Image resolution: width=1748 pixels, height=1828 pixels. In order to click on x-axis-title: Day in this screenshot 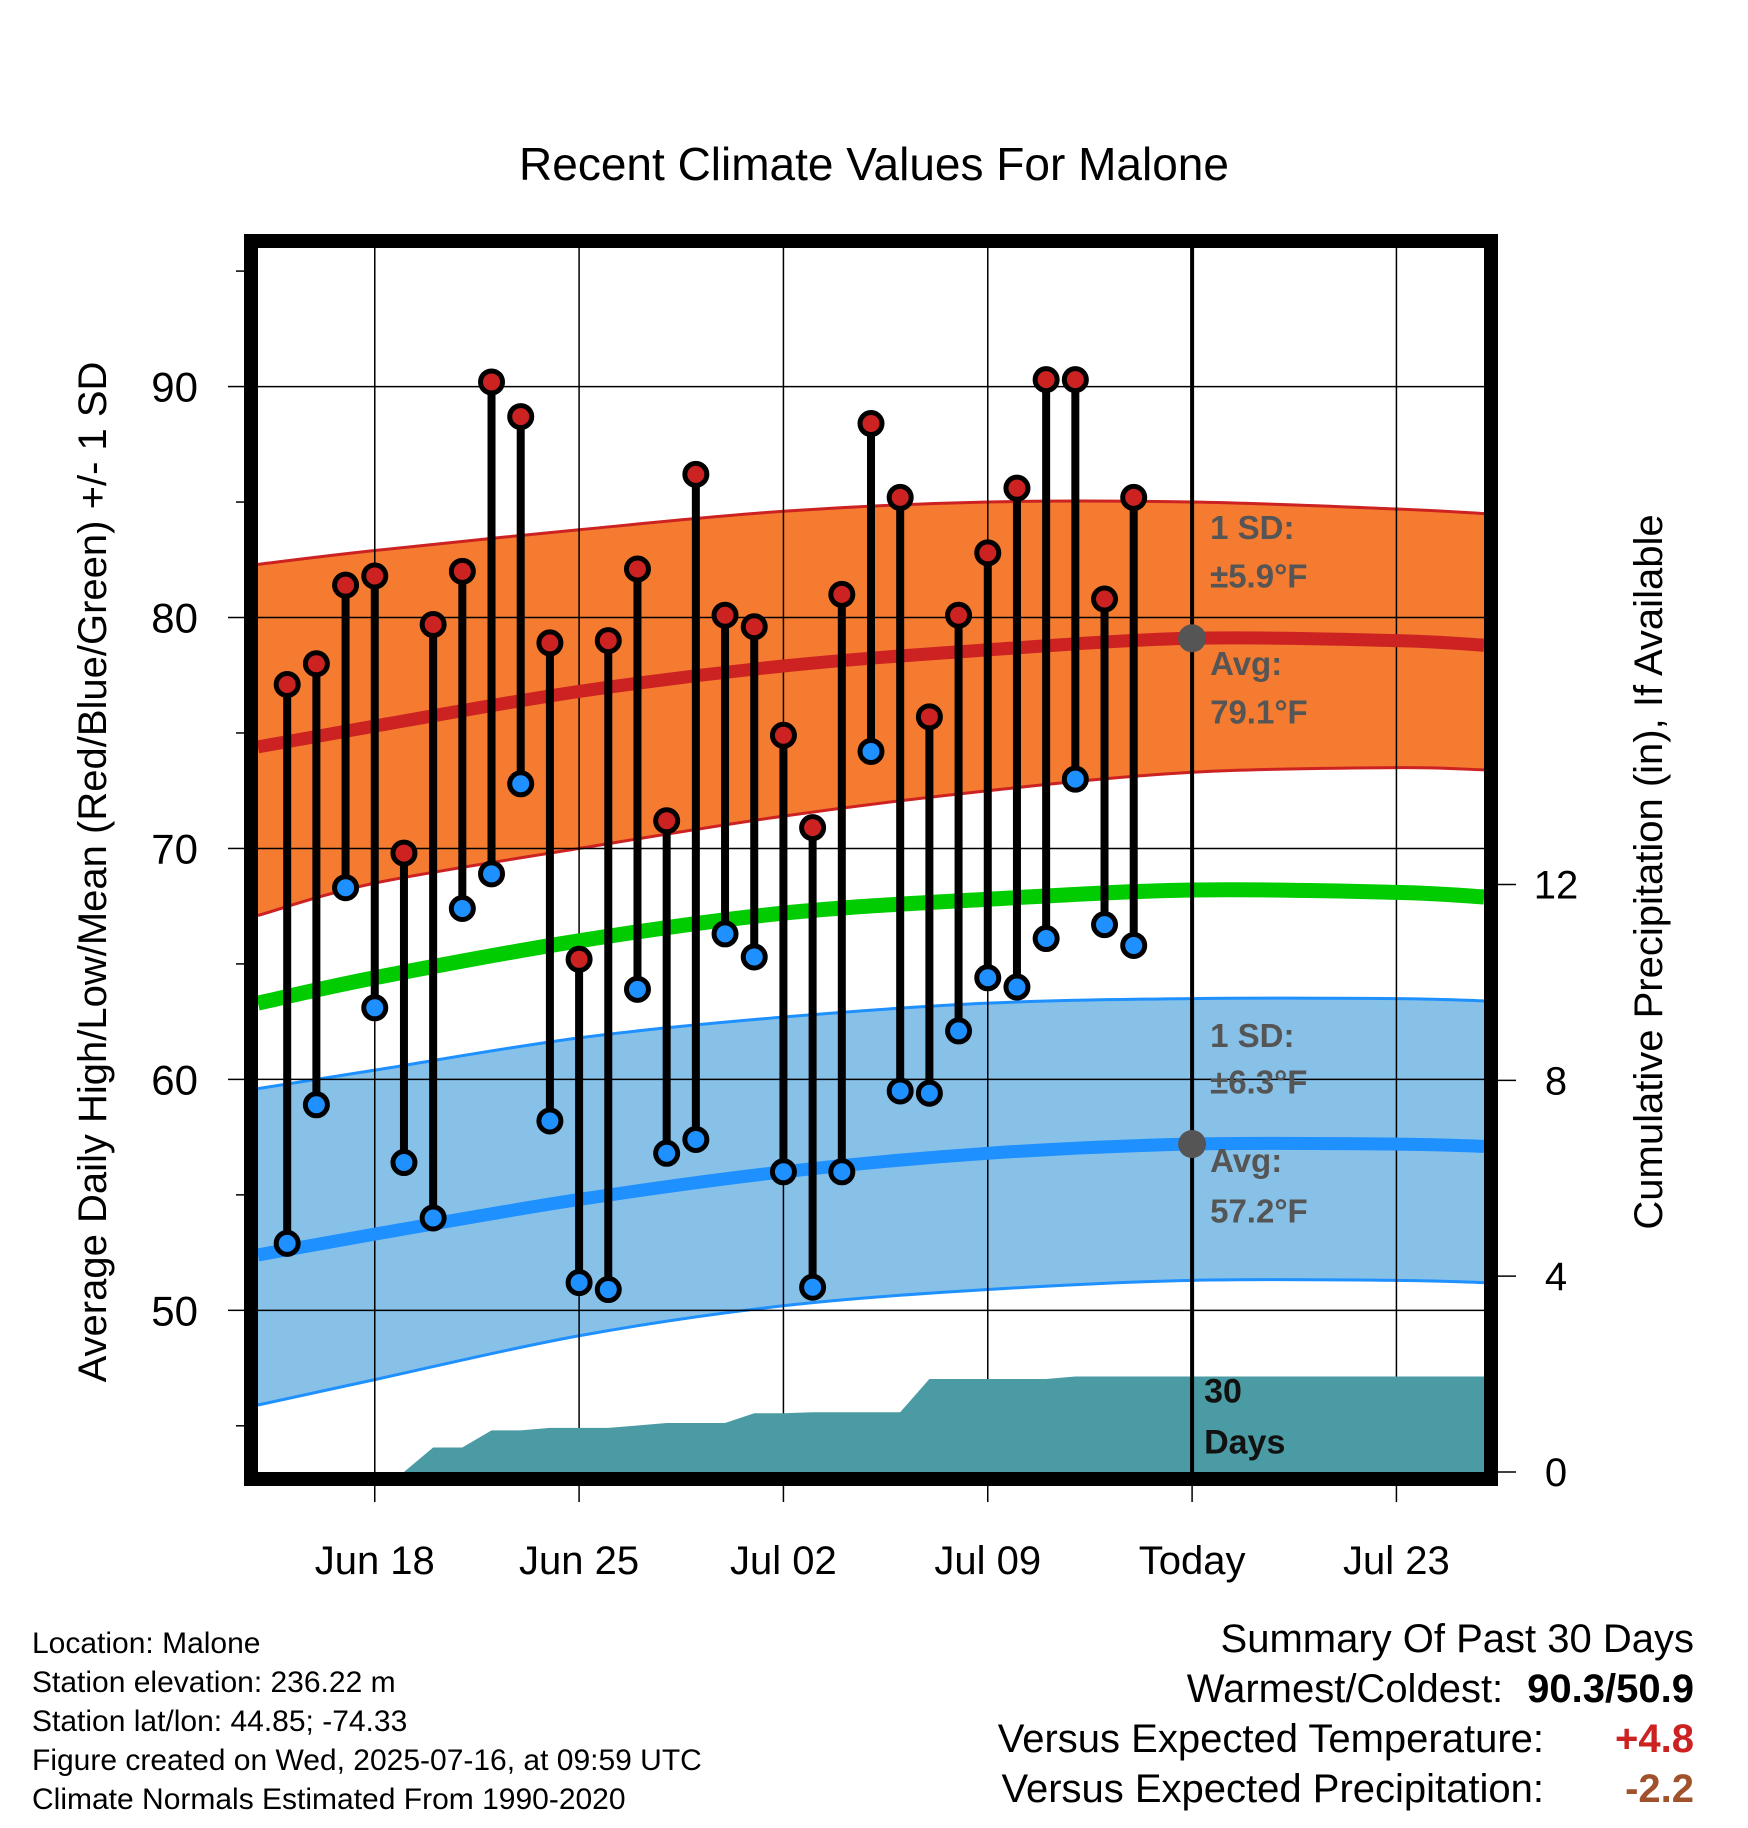, I will do `click(873, 1597)`.